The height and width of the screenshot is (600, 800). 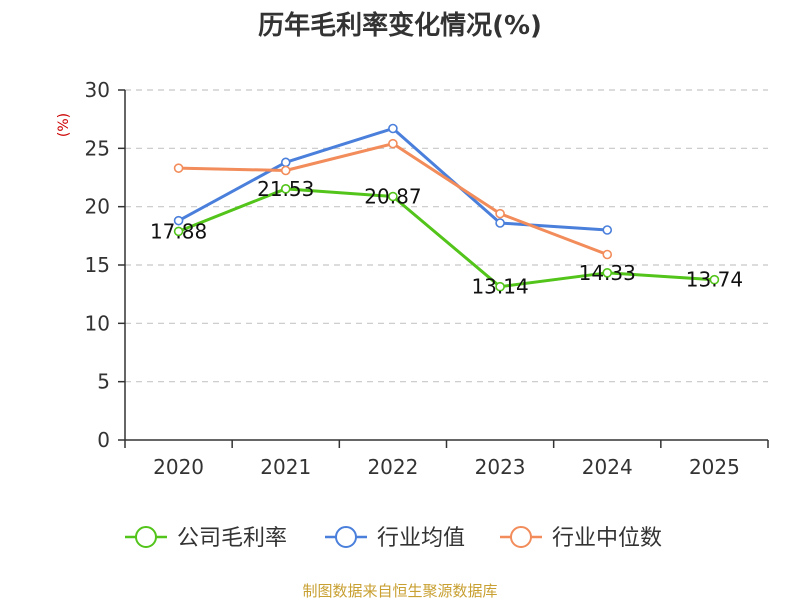 I want to click on x-tick-label-2022: 2022, so click(x=392, y=467).